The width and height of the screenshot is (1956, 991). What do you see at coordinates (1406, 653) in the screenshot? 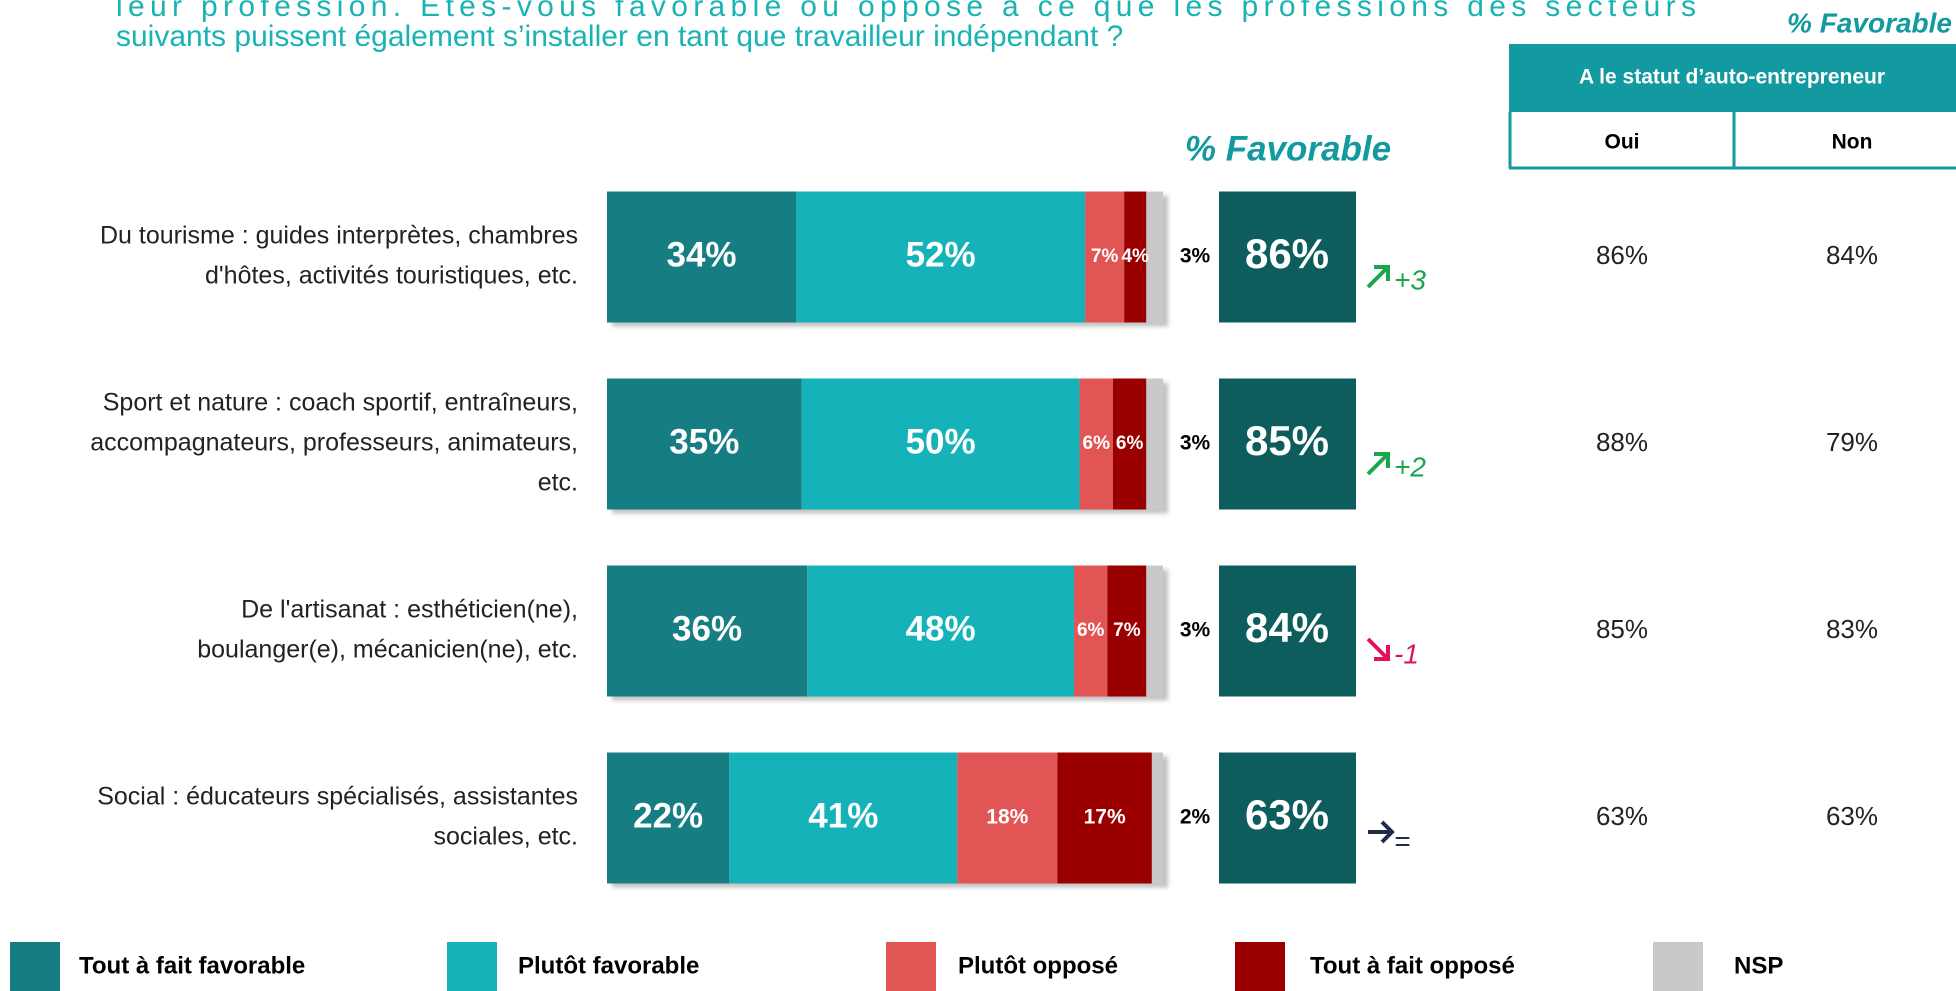
I see `change-label: -1` at bounding box center [1406, 653].